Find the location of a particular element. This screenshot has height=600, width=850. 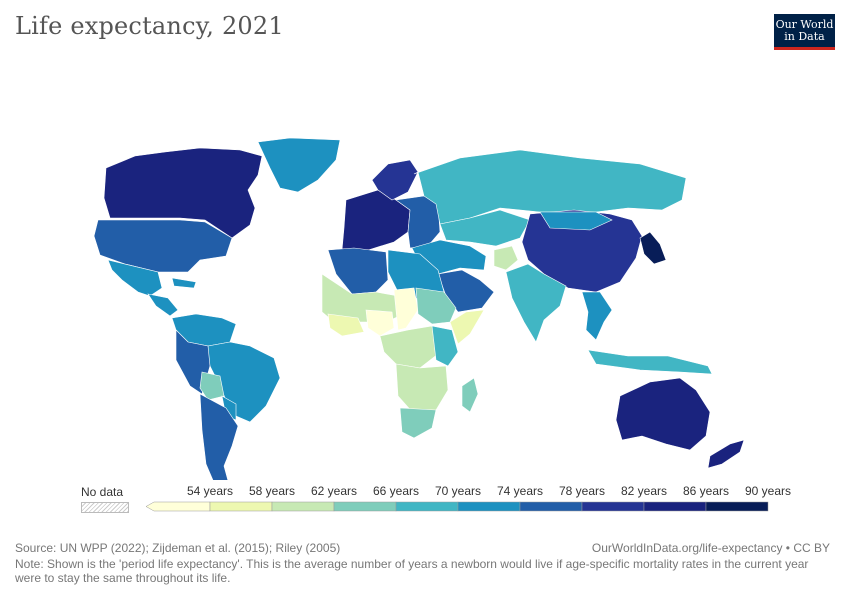

owid-logo: Our World in Data is located at coordinates (804, 32).